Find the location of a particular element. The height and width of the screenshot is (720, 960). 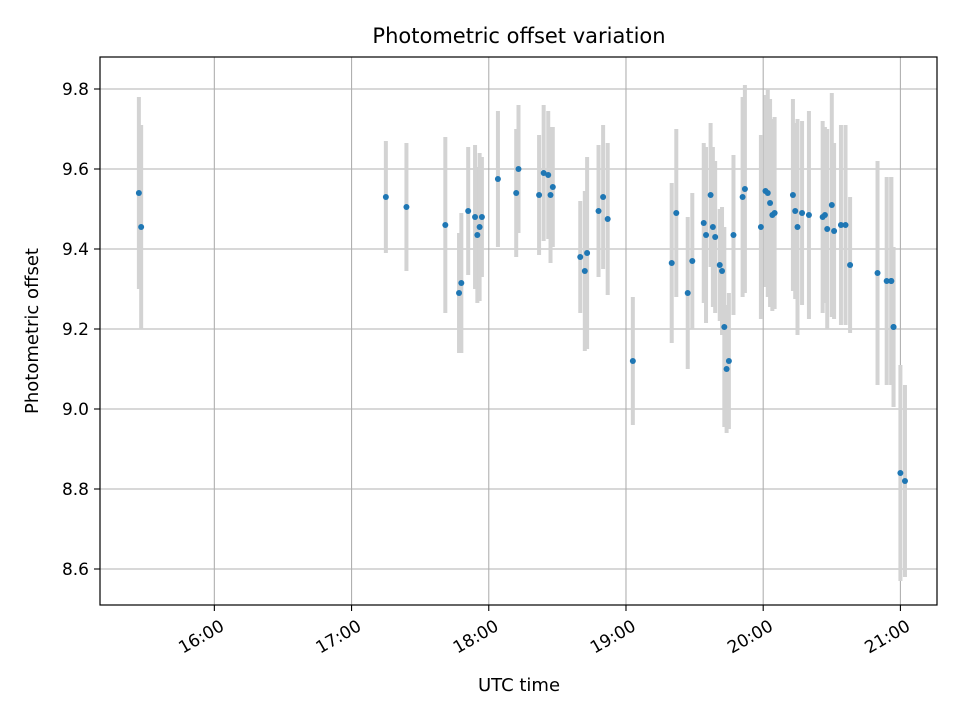

y-tick-label: 8.6 is located at coordinates (75, 570).